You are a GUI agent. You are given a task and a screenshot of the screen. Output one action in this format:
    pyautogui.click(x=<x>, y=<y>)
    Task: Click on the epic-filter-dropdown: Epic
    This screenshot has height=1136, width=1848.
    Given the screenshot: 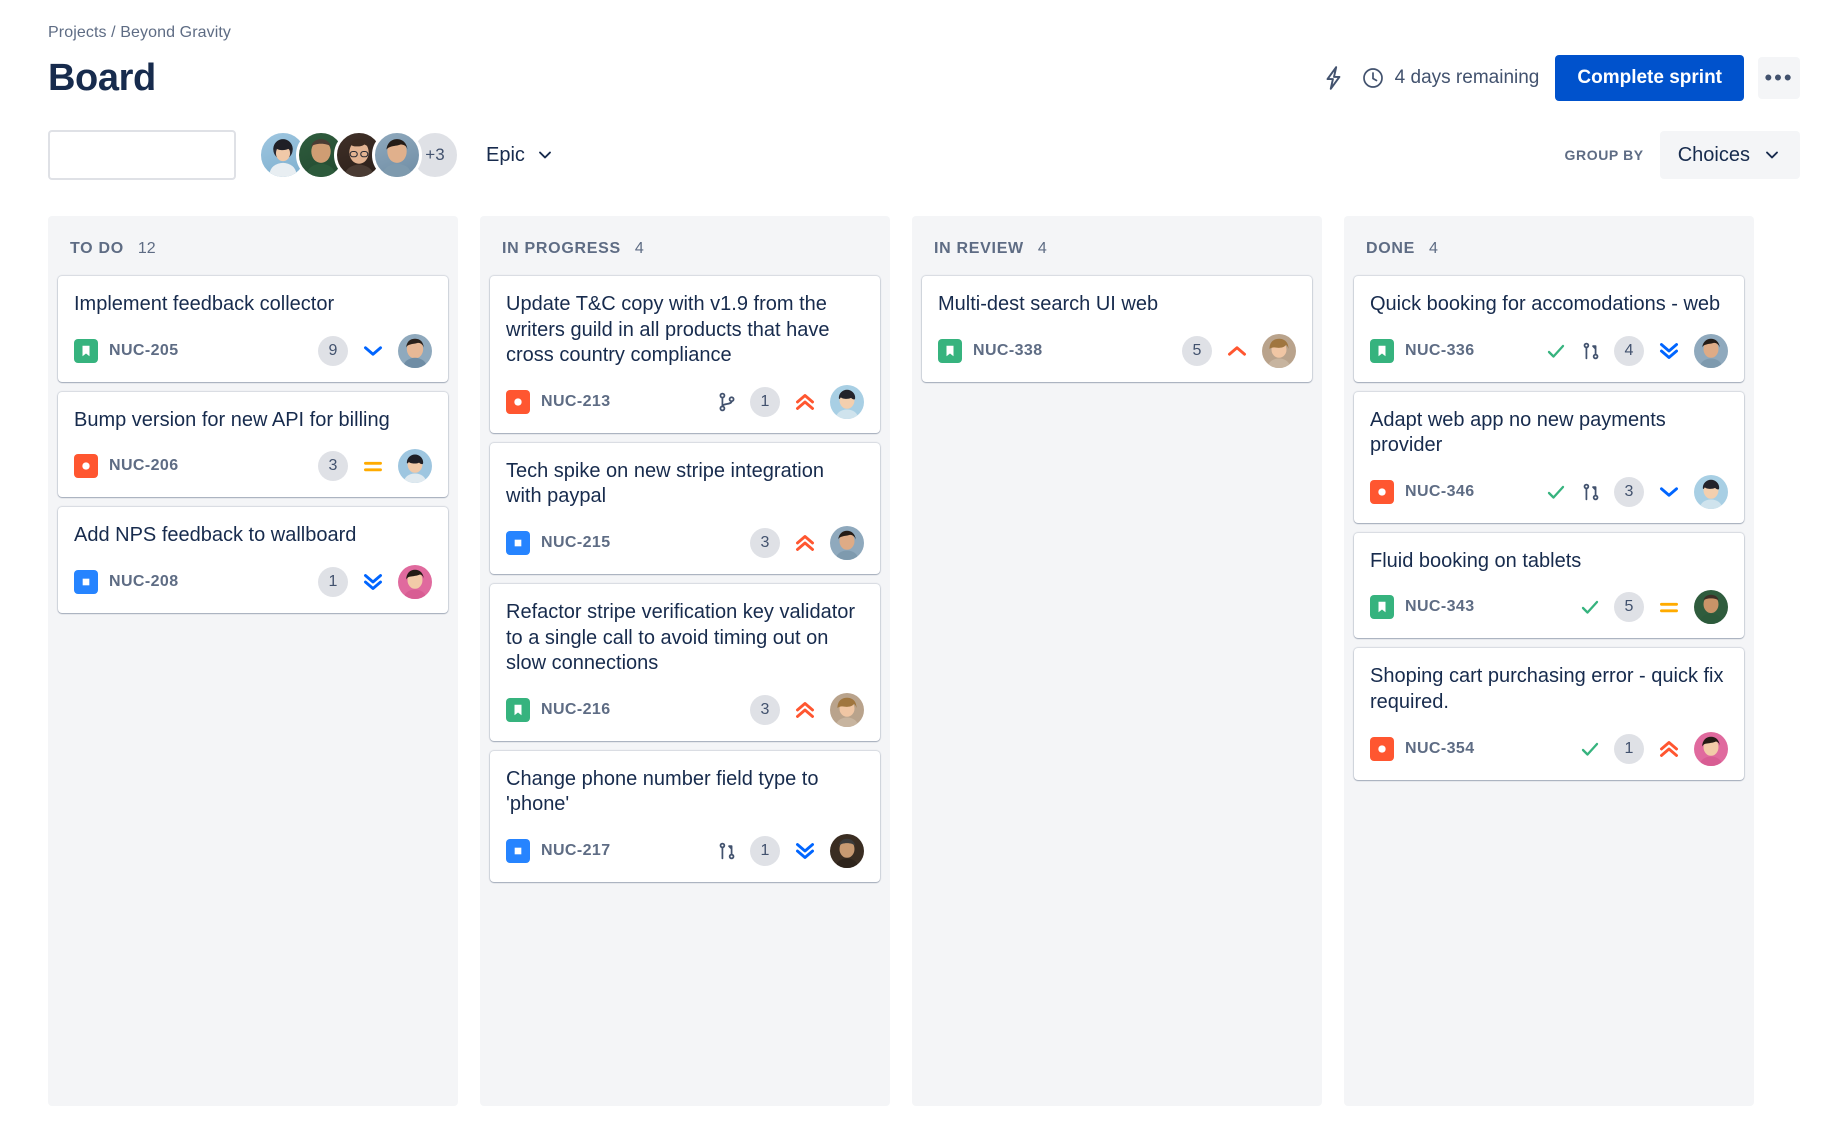 What is the action you would take?
    pyautogui.click(x=520, y=155)
    